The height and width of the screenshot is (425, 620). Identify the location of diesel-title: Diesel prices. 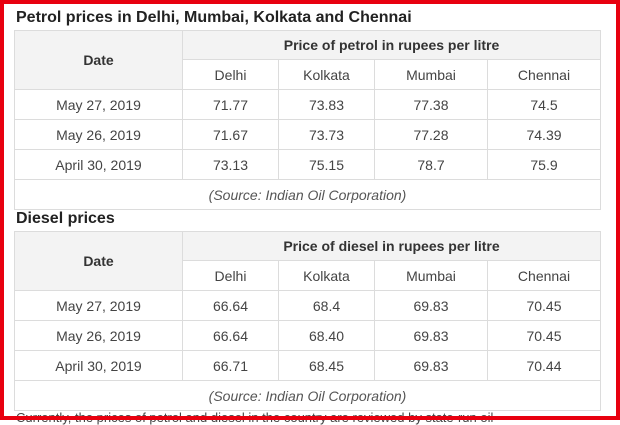
(65, 218).